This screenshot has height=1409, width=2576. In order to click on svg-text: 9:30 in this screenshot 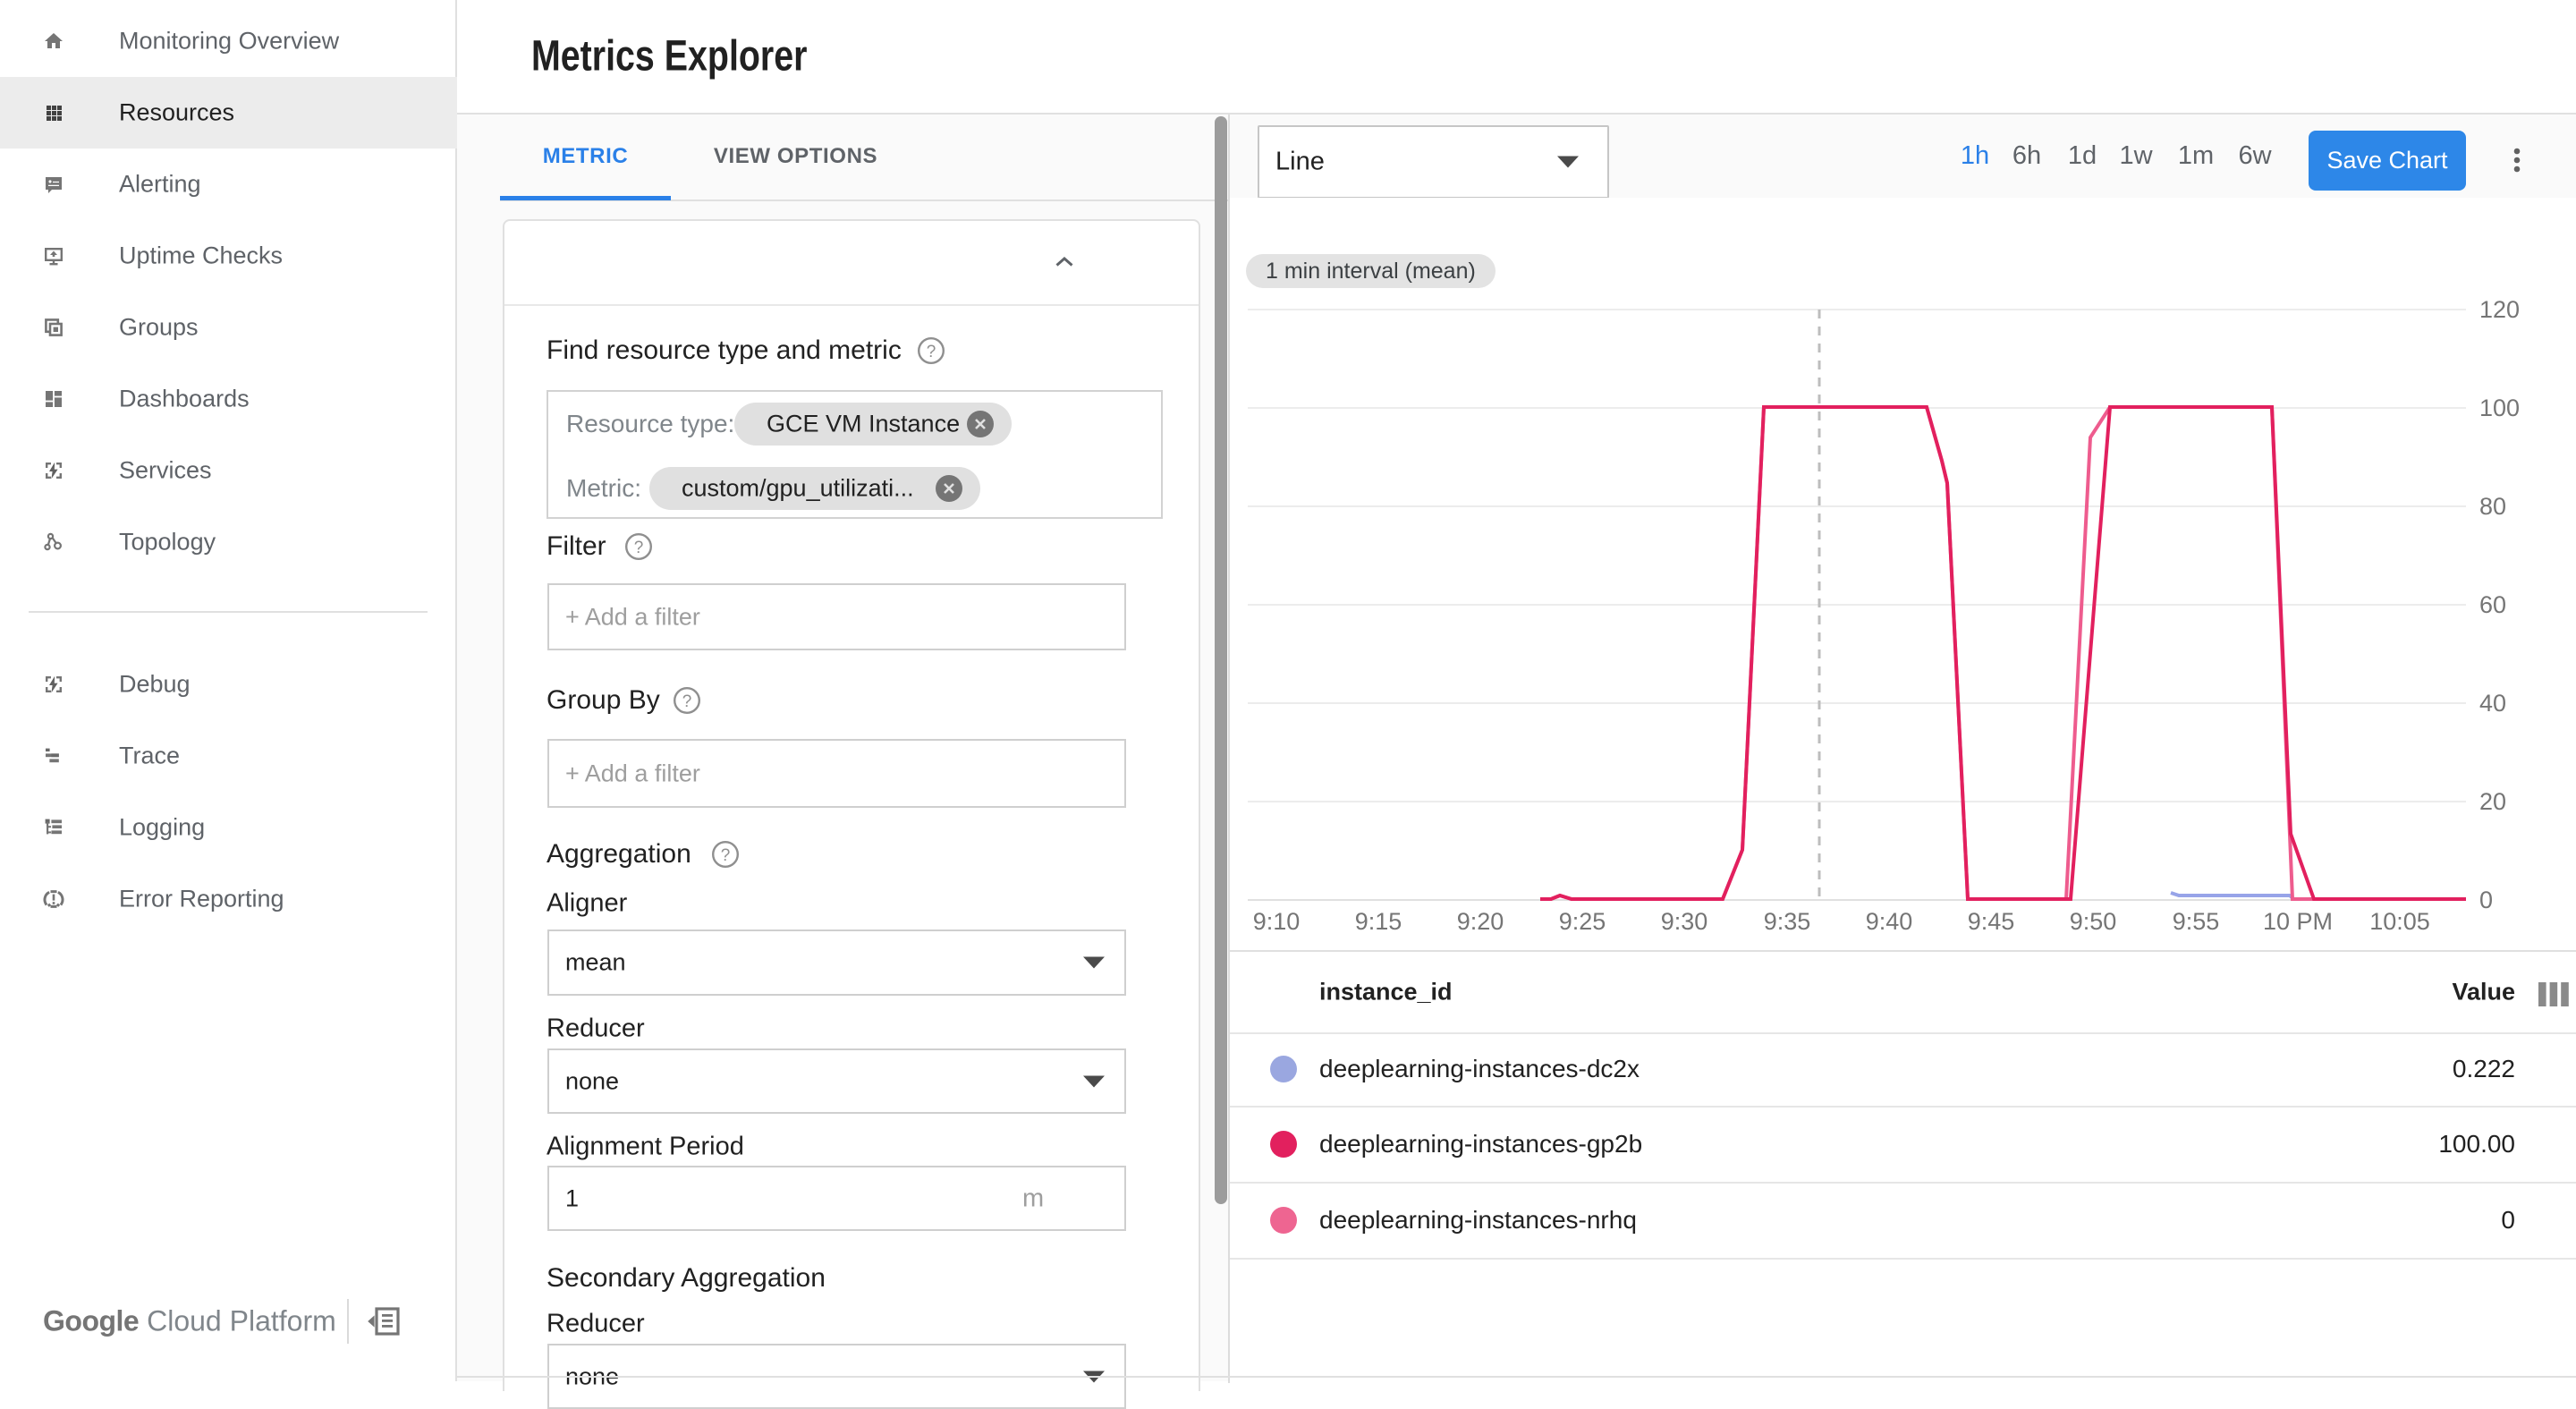, I will do `click(1684, 922)`.